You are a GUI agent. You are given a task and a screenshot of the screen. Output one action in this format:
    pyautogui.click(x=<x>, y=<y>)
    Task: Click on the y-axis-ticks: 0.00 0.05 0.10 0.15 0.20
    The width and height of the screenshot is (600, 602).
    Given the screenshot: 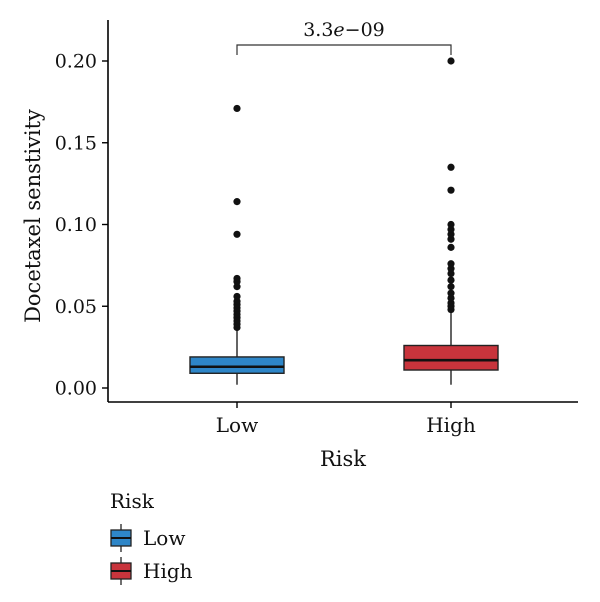 What is the action you would take?
    pyautogui.click(x=81, y=225)
    